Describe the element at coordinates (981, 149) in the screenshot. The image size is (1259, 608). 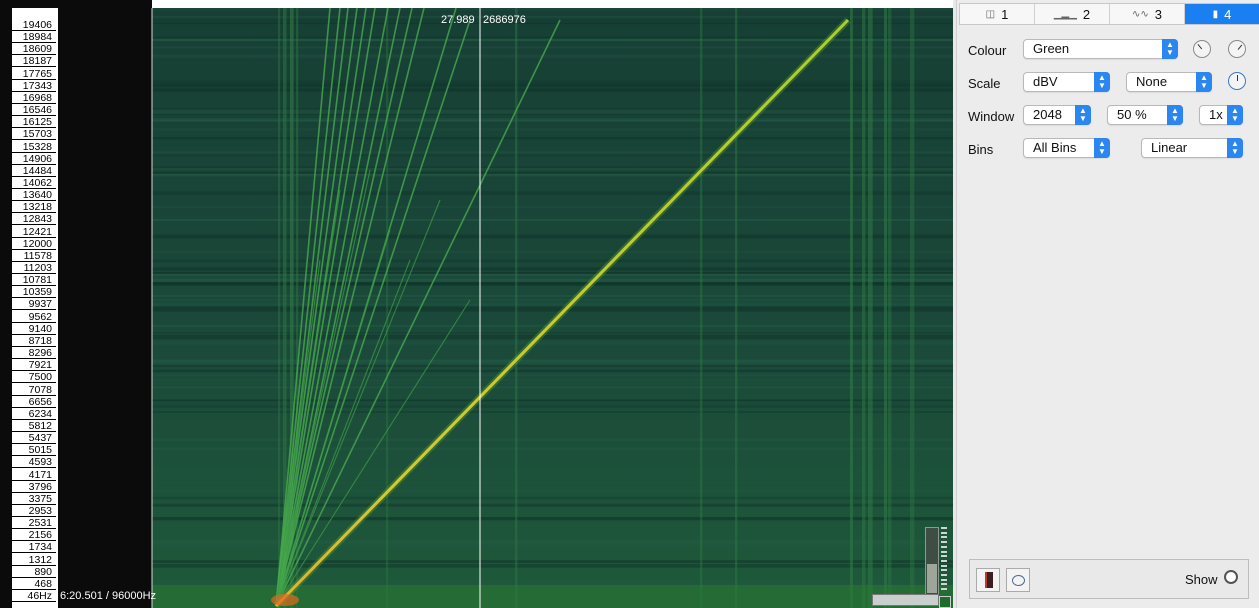
I see `bins-label: Bins` at that location.